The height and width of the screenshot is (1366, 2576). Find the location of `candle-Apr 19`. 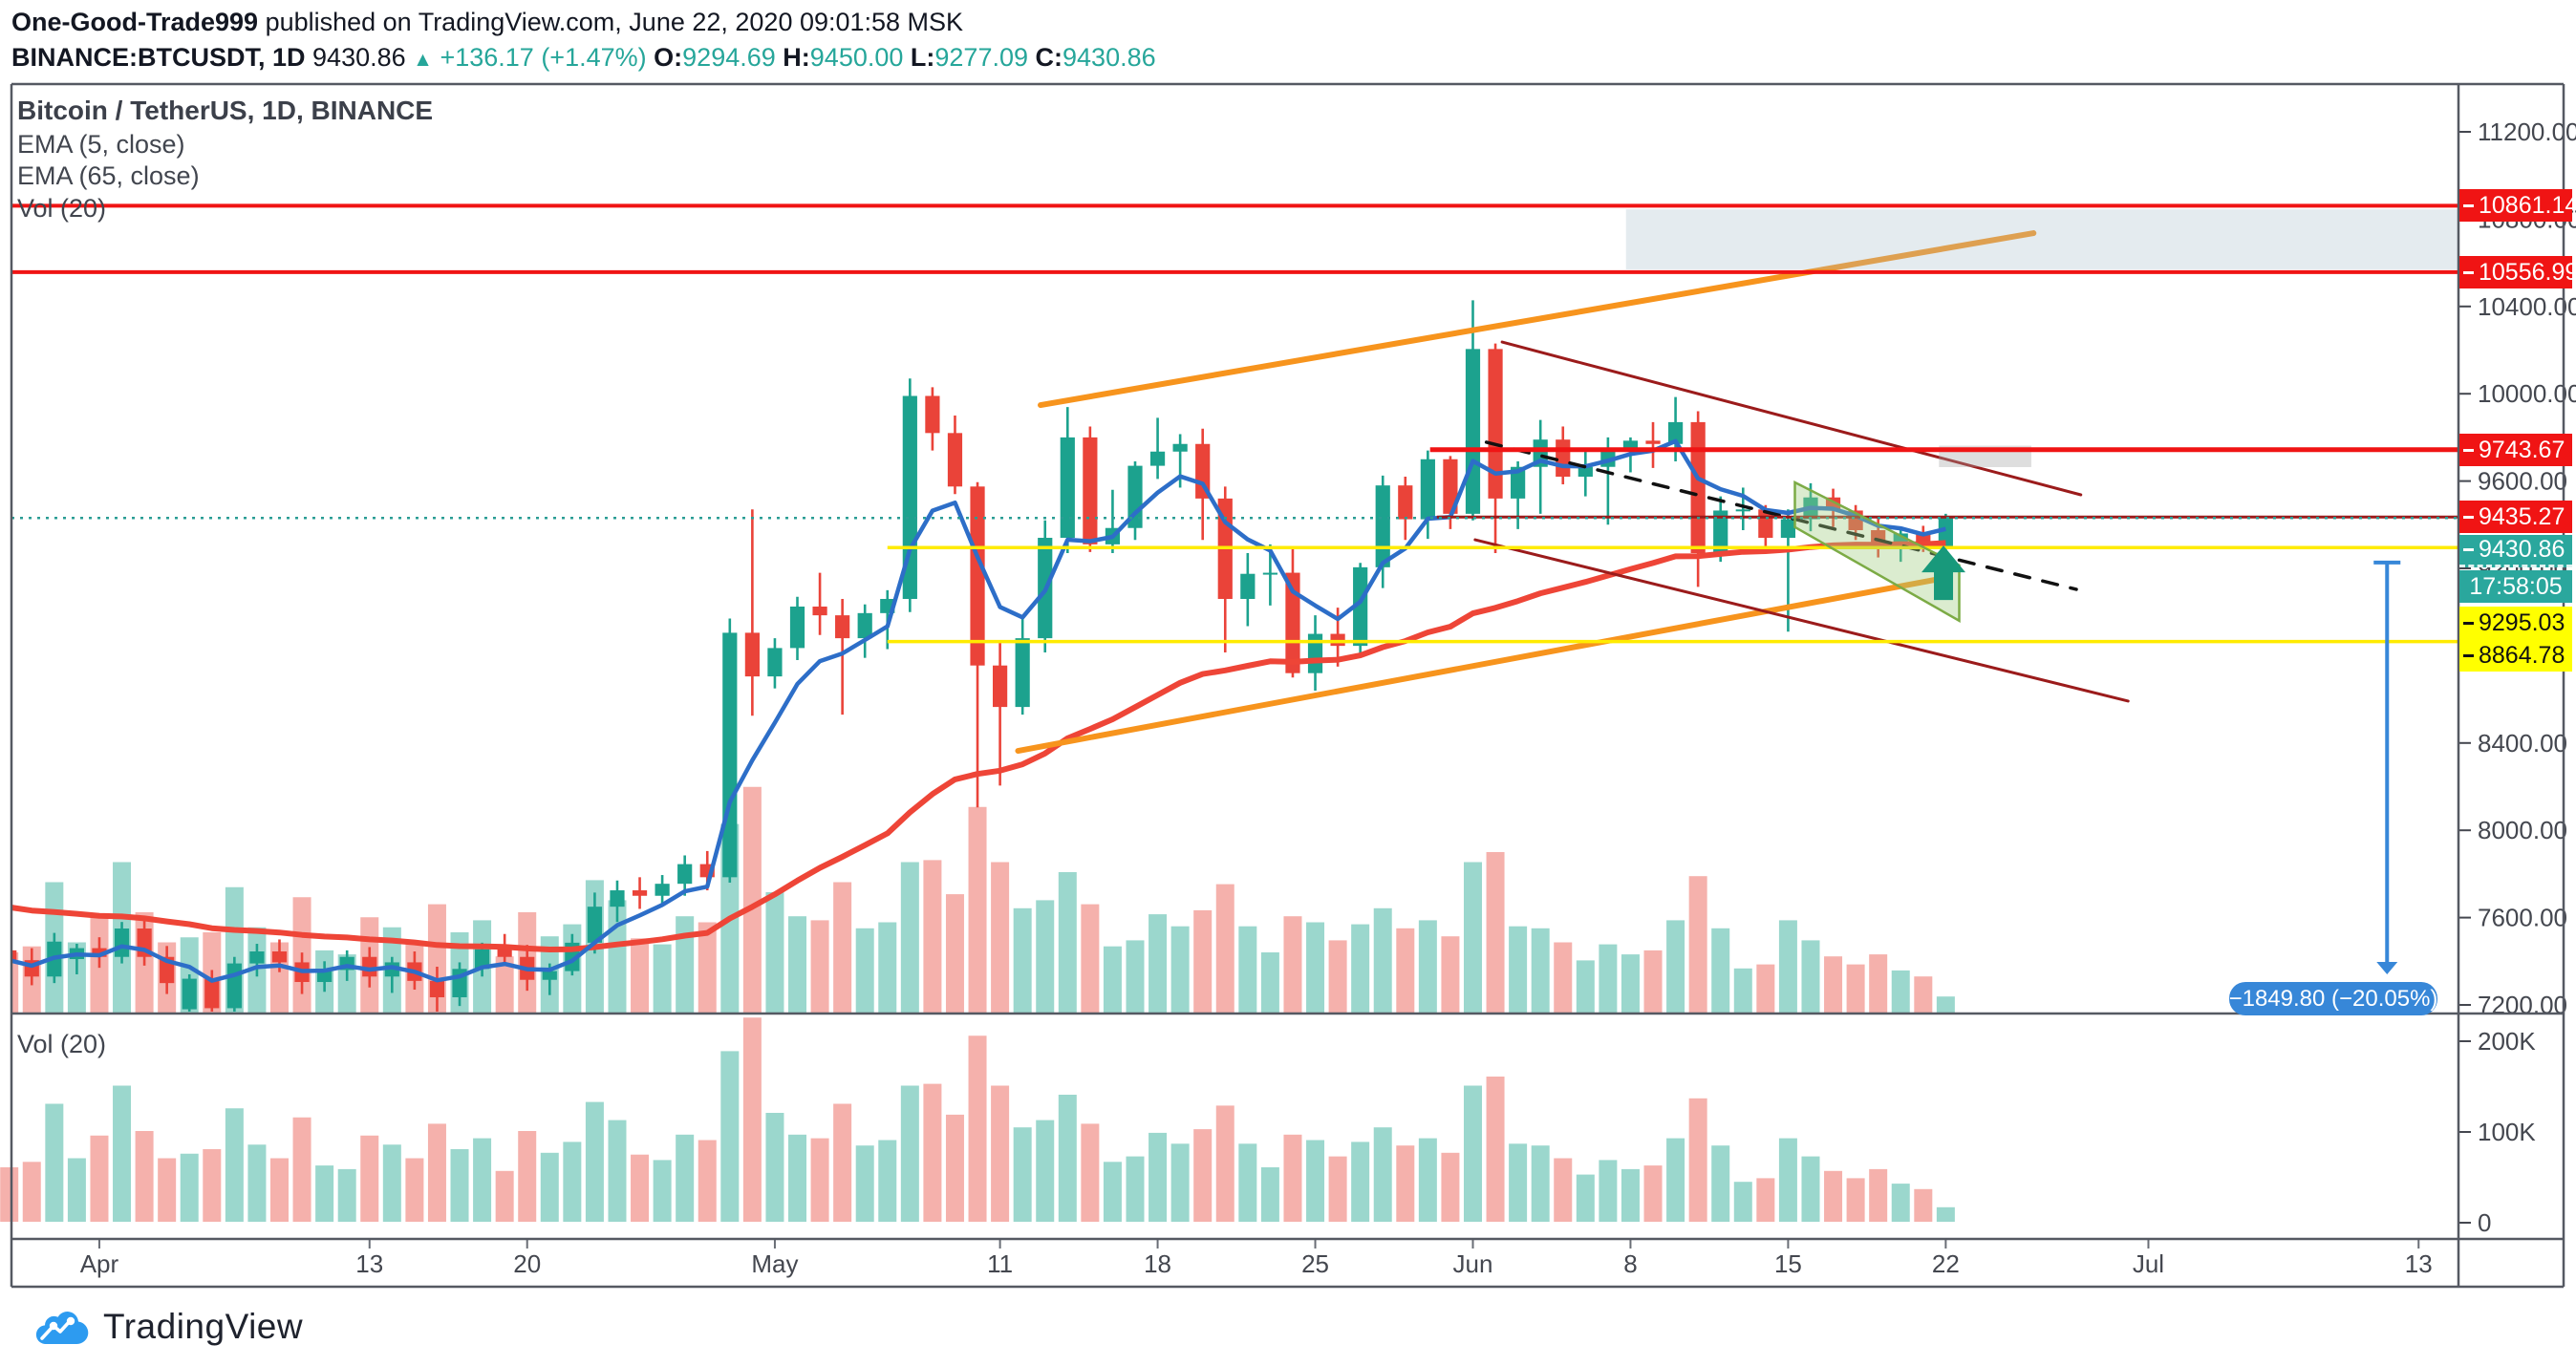

candle-Apr 19 is located at coordinates (504, 953).